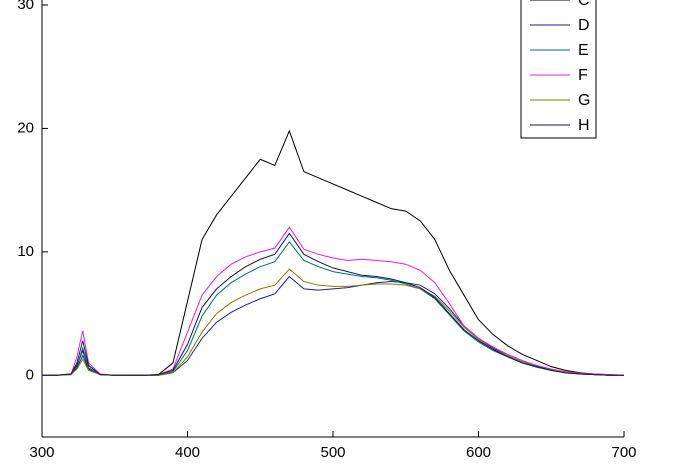 The image size is (679, 473). What do you see at coordinates (584, 4) in the screenshot?
I see `legend-label: C` at bounding box center [584, 4].